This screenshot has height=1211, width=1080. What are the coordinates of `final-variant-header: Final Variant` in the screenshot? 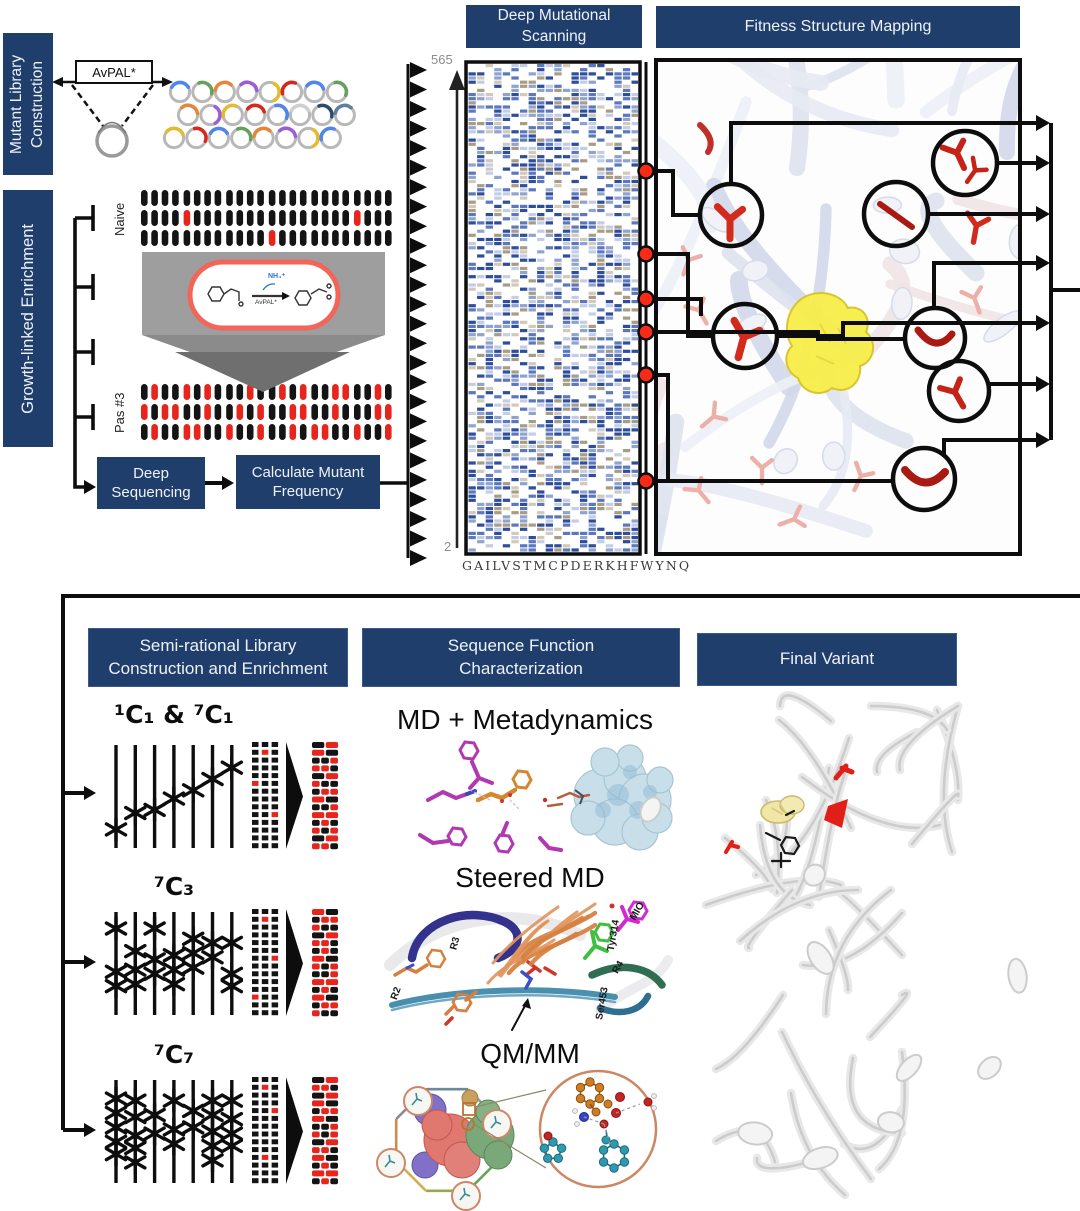 It's located at (827, 659).